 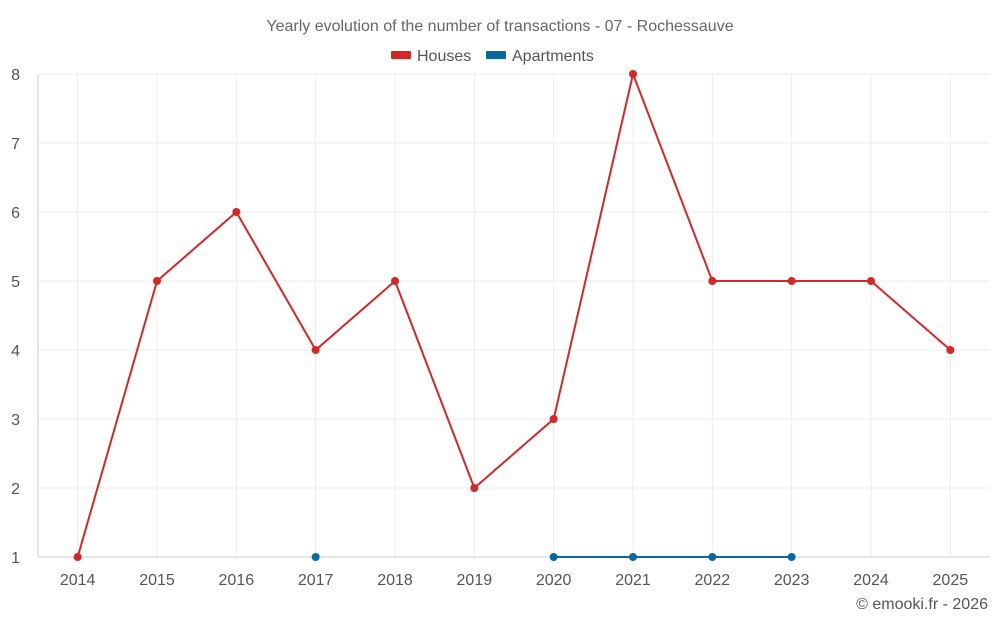 I want to click on data-point-houses-2024, so click(x=871, y=281).